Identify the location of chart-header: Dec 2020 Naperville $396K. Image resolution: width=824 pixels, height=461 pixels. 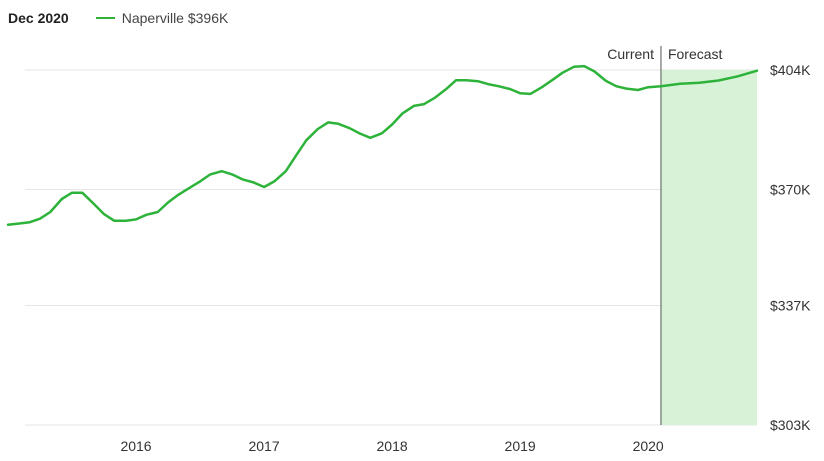
(118, 18).